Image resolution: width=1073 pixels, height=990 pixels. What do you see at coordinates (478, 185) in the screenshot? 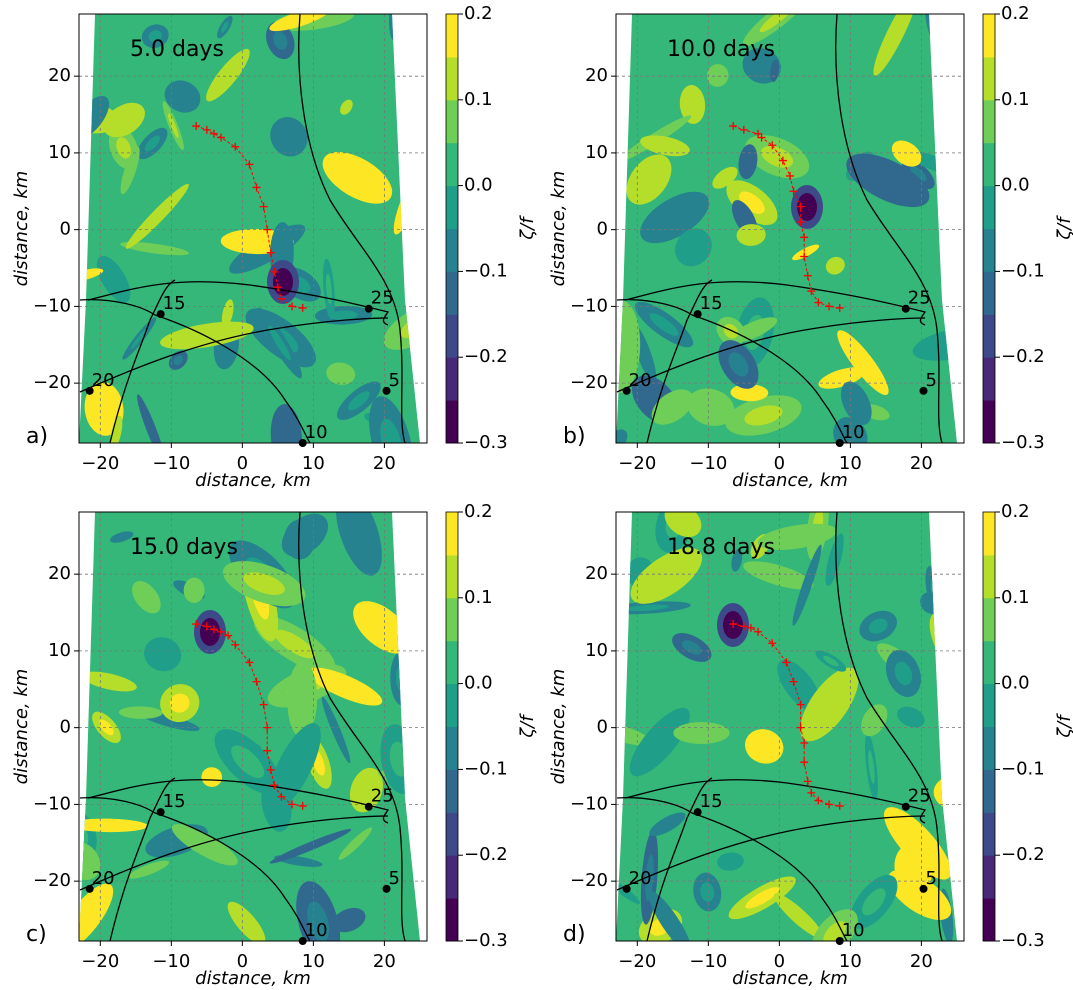
I see `colorbar-tick-label: 0.0` at bounding box center [478, 185].